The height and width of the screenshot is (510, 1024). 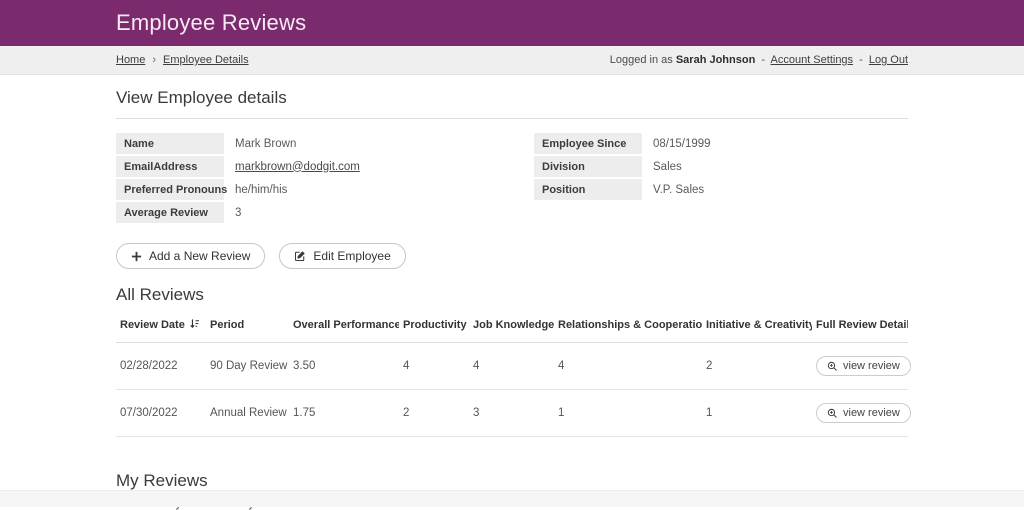 I want to click on cell-review-date: 07/30/2022, so click(x=161, y=413).